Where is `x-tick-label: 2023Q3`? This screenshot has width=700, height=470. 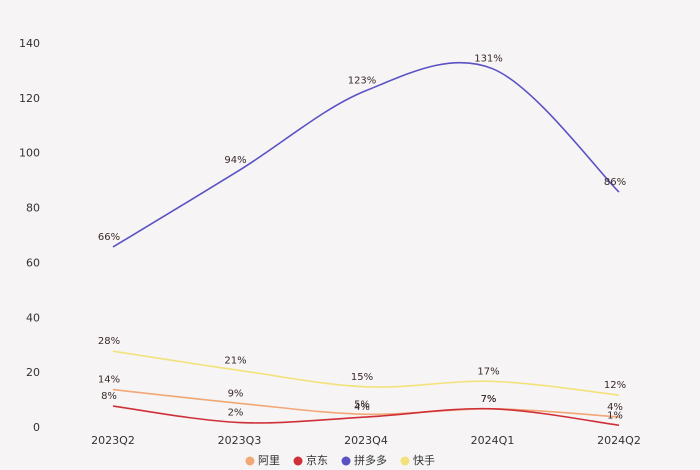 x-tick-label: 2023Q3 is located at coordinates (240, 440).